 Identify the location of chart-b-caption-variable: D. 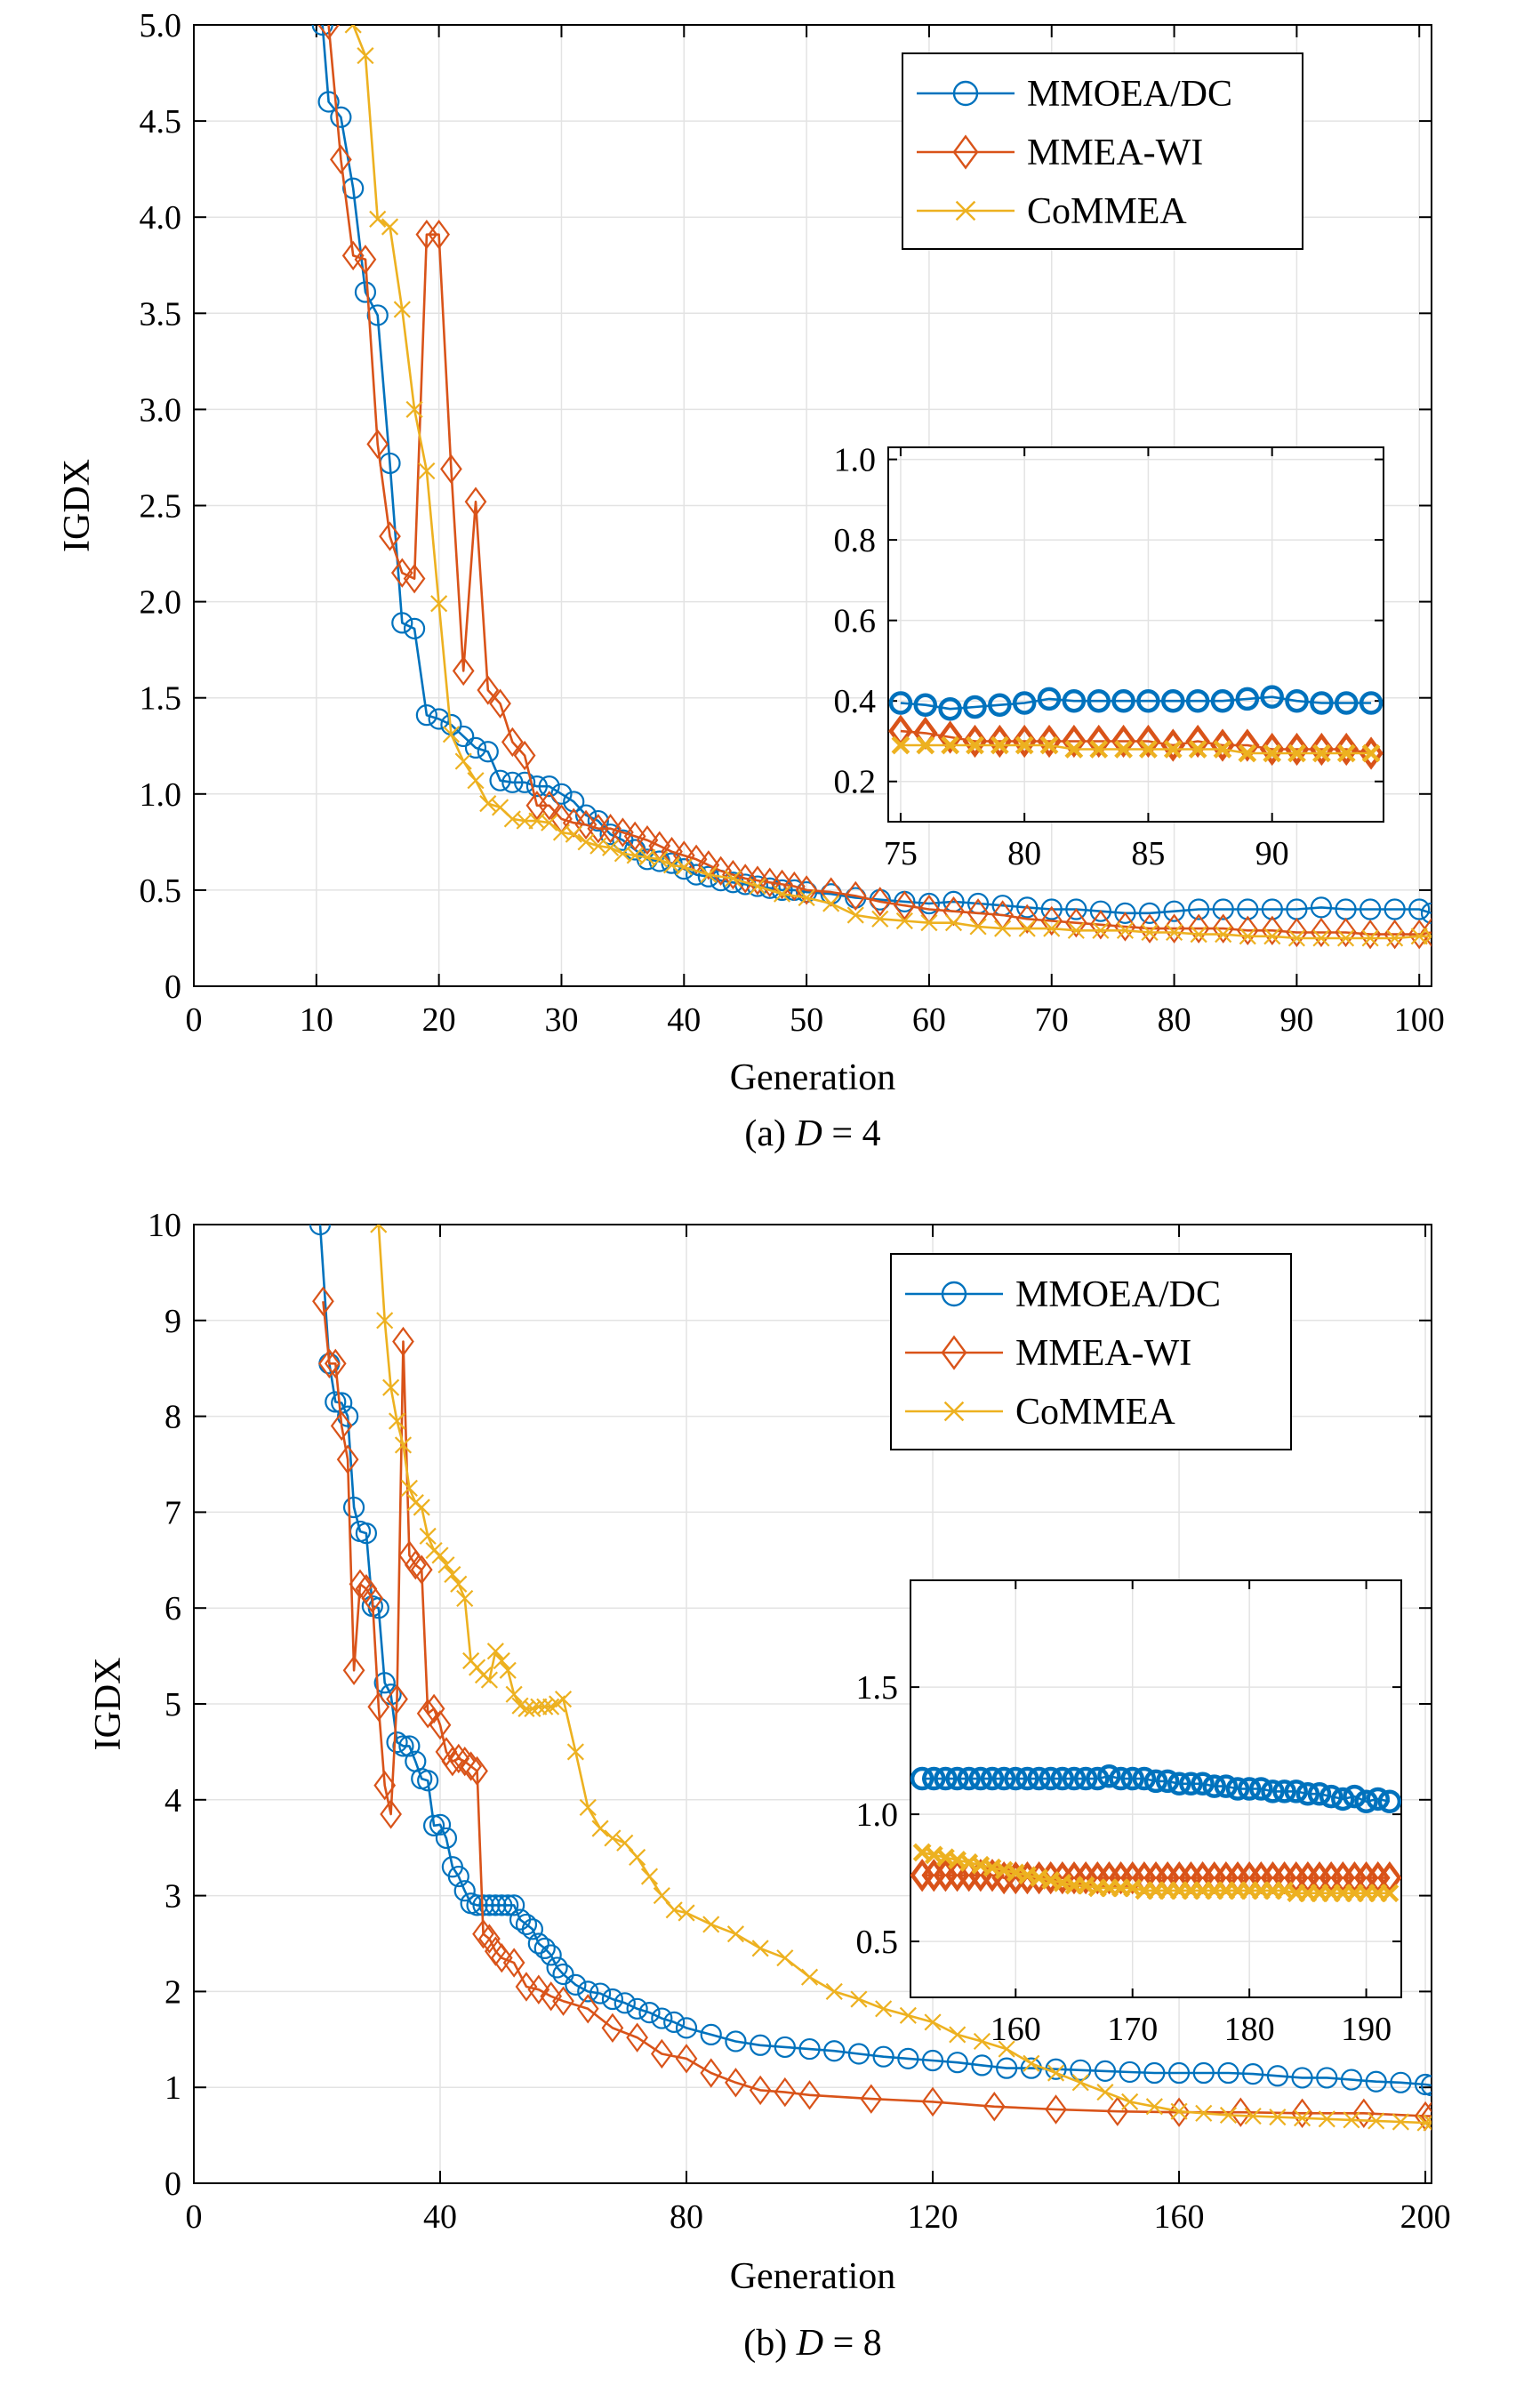
(809, 2343).